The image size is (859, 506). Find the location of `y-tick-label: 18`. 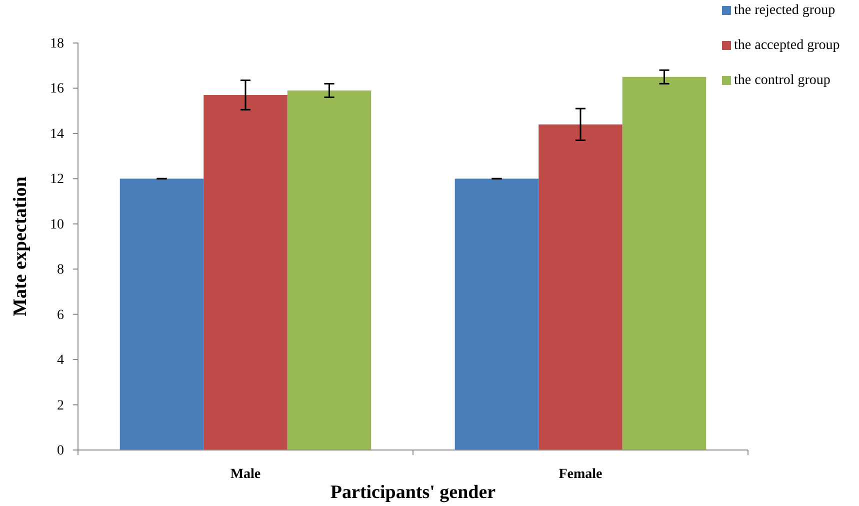

y-tick-label: 18 is located at coordinates (57, 44).